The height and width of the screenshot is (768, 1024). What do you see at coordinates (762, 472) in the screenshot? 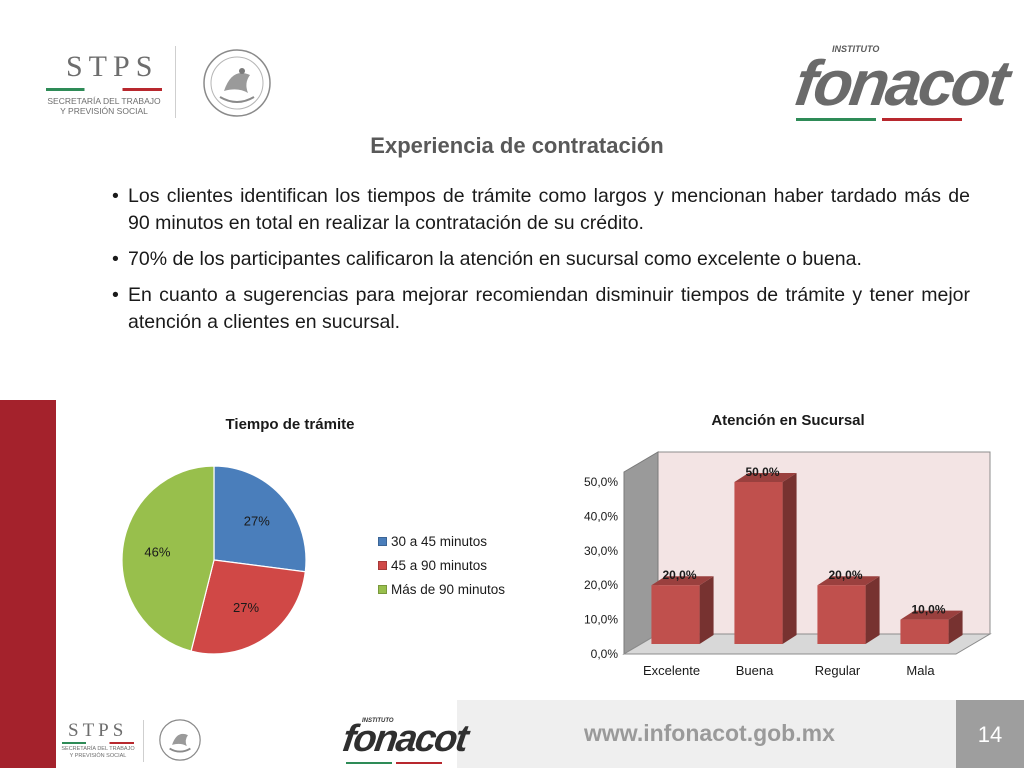
I see `bar-data-label: 50,0%` at bounding box center [762, 472].